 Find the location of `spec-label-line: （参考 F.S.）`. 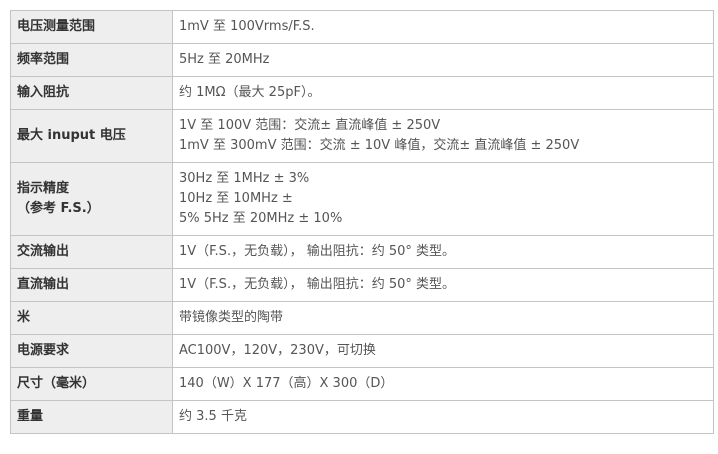

spec-label-line: （参考 F.S.） is located at coordinates (58, 208).